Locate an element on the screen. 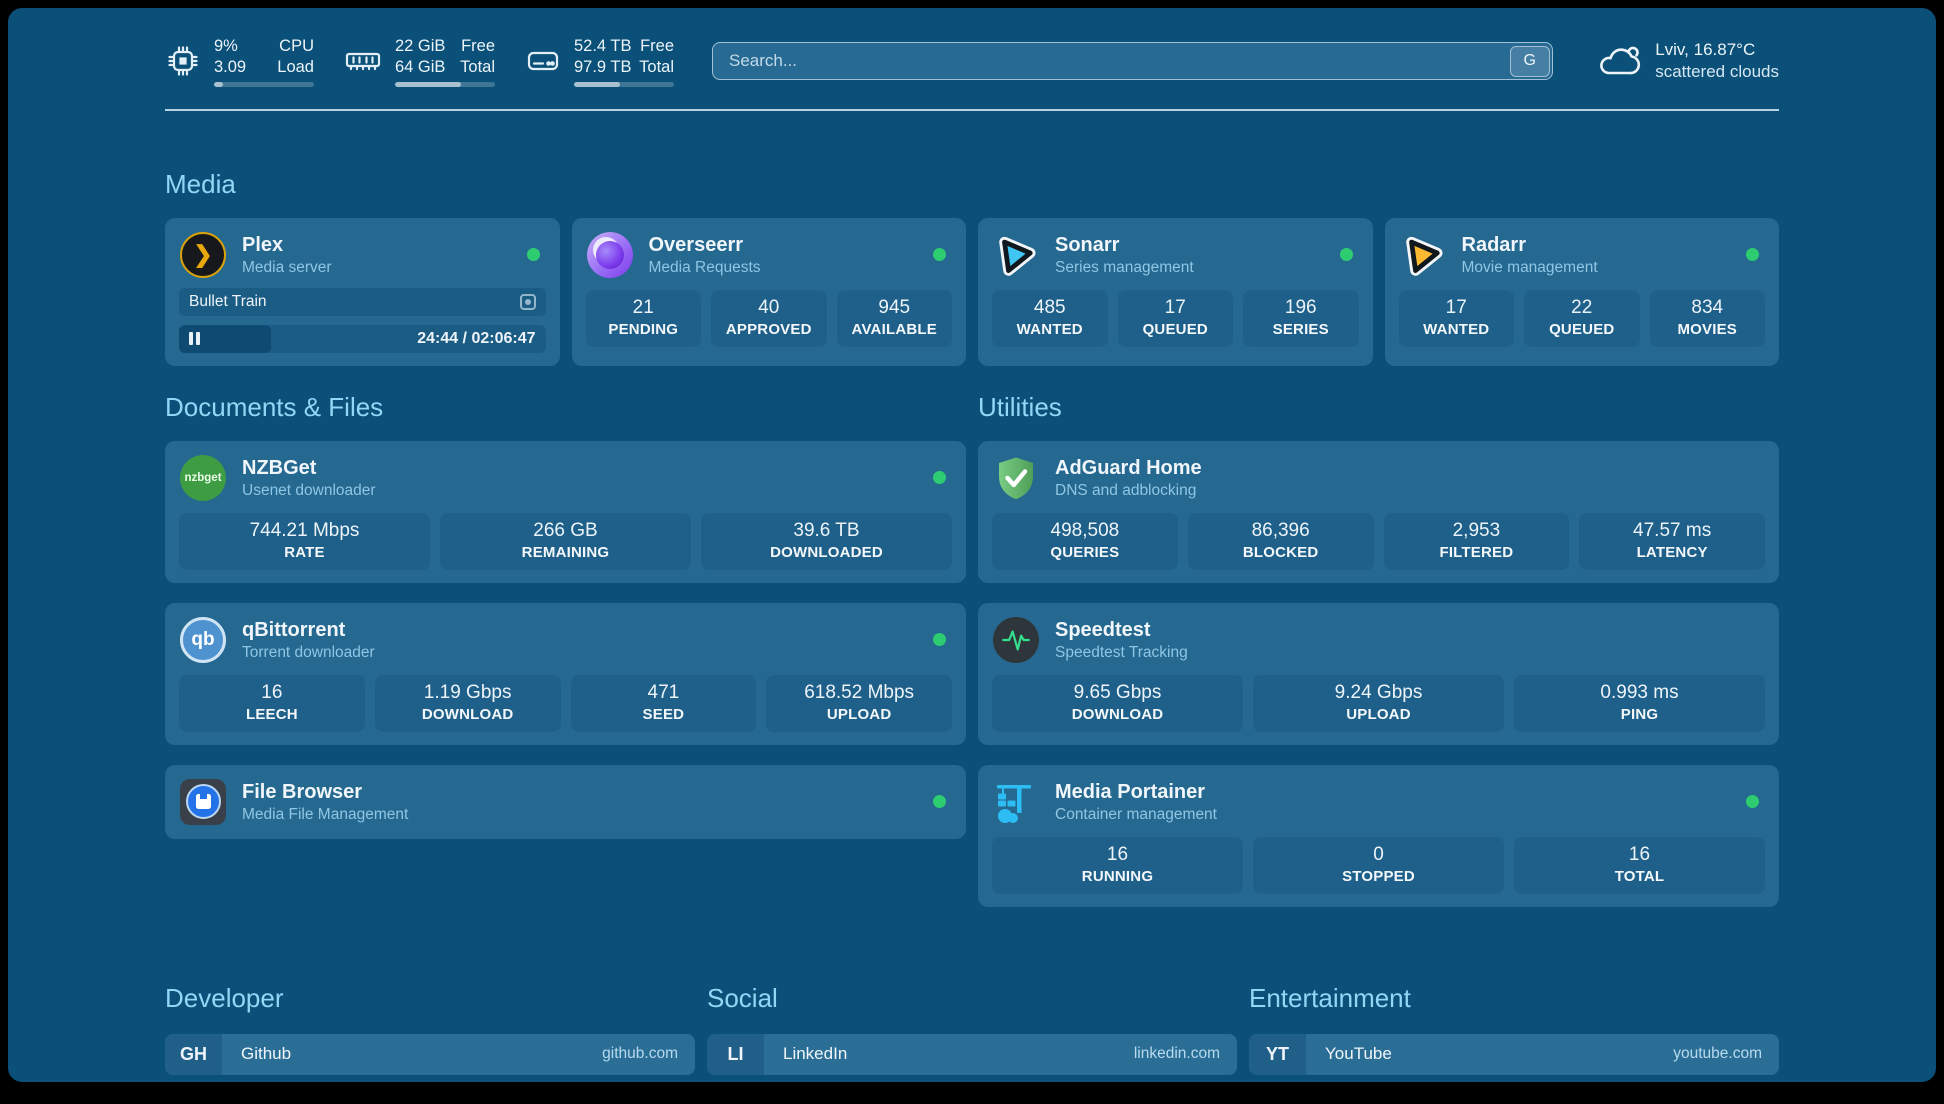 The image size is (1944, 1104). memory-label-2: Total is located at coordinates (477, 66).